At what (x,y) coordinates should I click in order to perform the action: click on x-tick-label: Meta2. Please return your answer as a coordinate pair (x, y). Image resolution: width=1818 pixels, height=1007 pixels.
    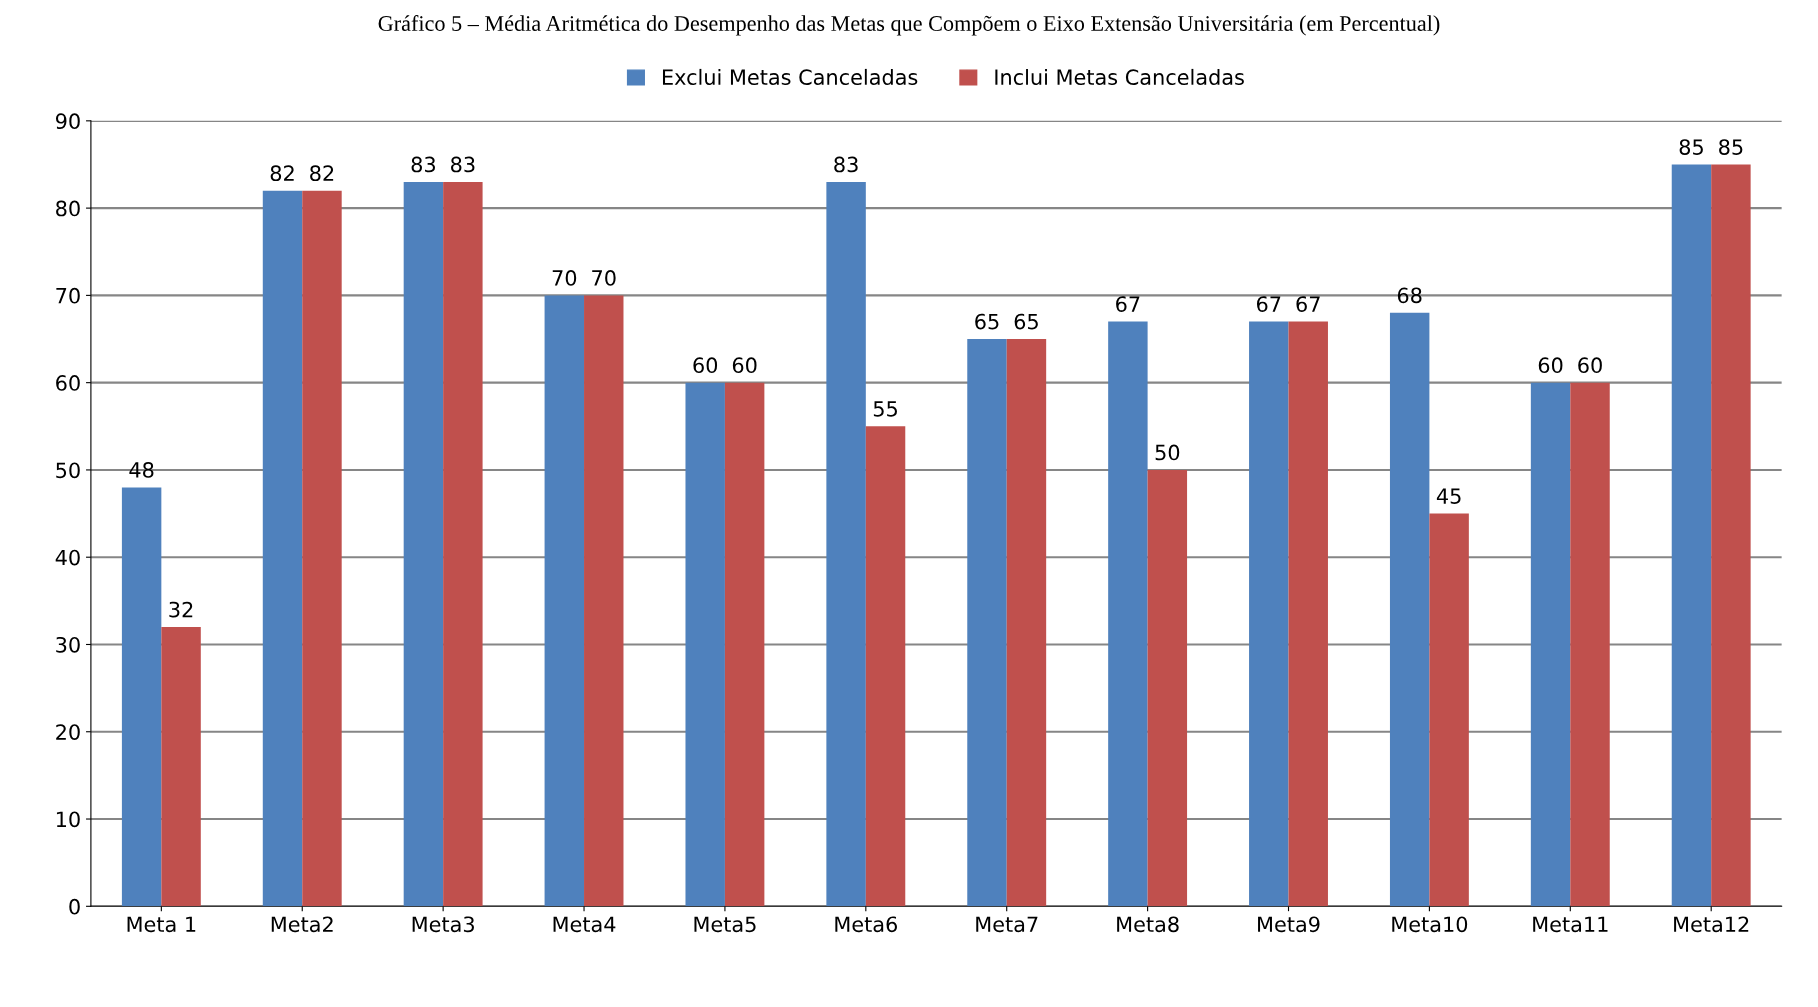
    Looking at the image, I should click on (302, 924).